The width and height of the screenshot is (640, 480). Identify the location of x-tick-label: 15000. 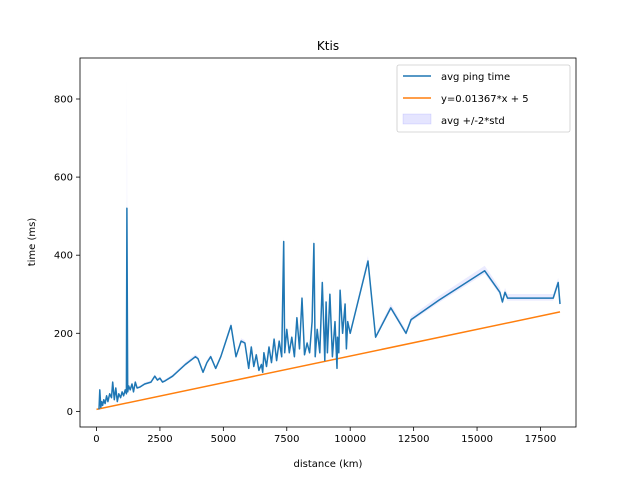
(477, 439).